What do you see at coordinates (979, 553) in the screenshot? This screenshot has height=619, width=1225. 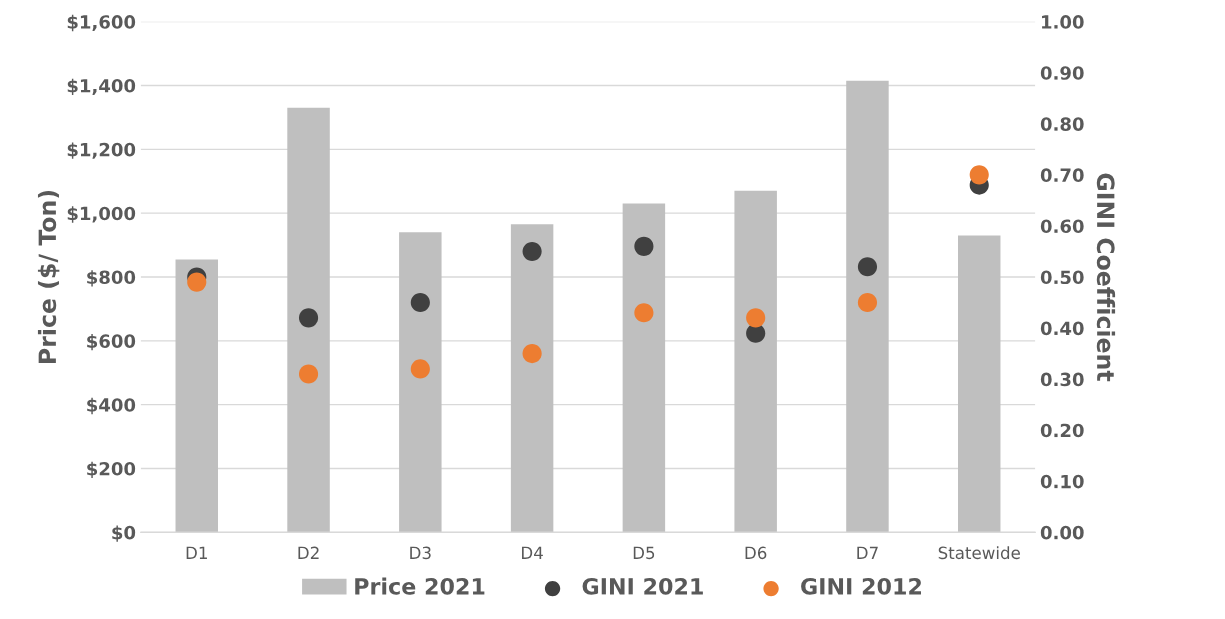 I see `x-tick-label: Statewide` at bounding box center [979, 553].